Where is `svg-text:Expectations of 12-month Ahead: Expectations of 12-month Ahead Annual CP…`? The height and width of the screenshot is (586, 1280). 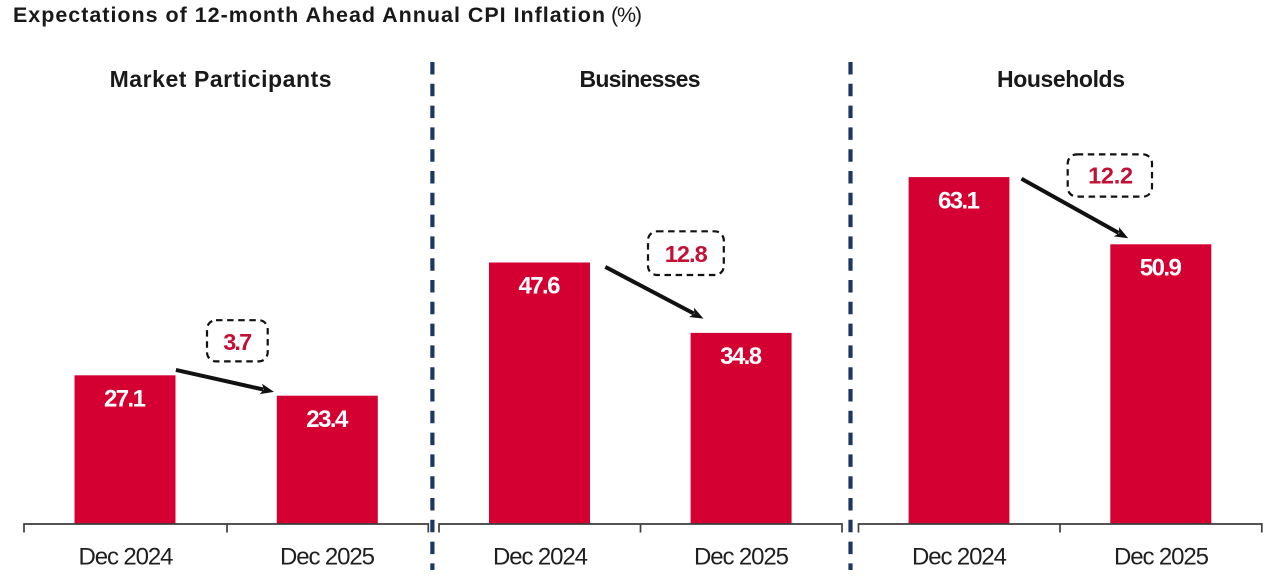 svg-text:Expectations of 12-month Ahead: Expectations of 12-month Ahead Annual CP… is located at coordinates (309, 15).